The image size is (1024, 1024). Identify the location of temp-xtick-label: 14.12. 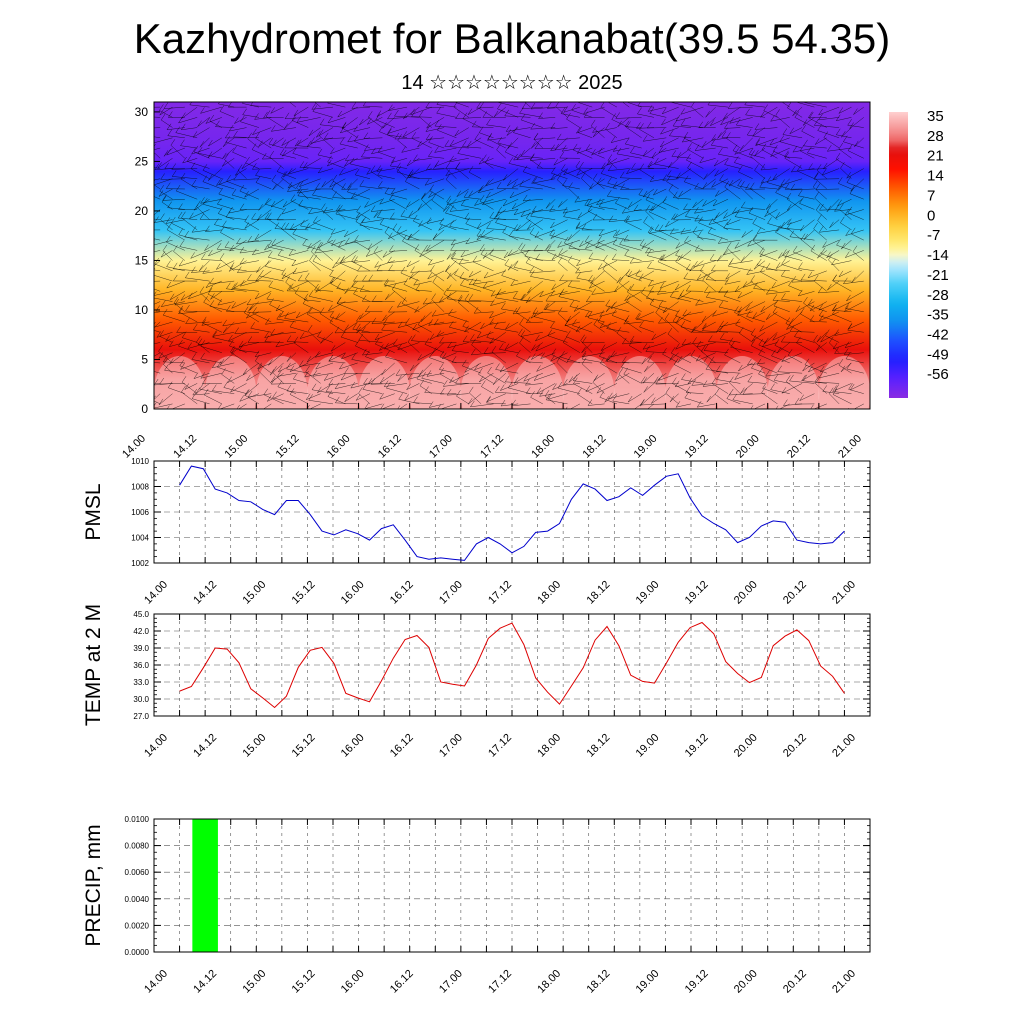
(205, 746).